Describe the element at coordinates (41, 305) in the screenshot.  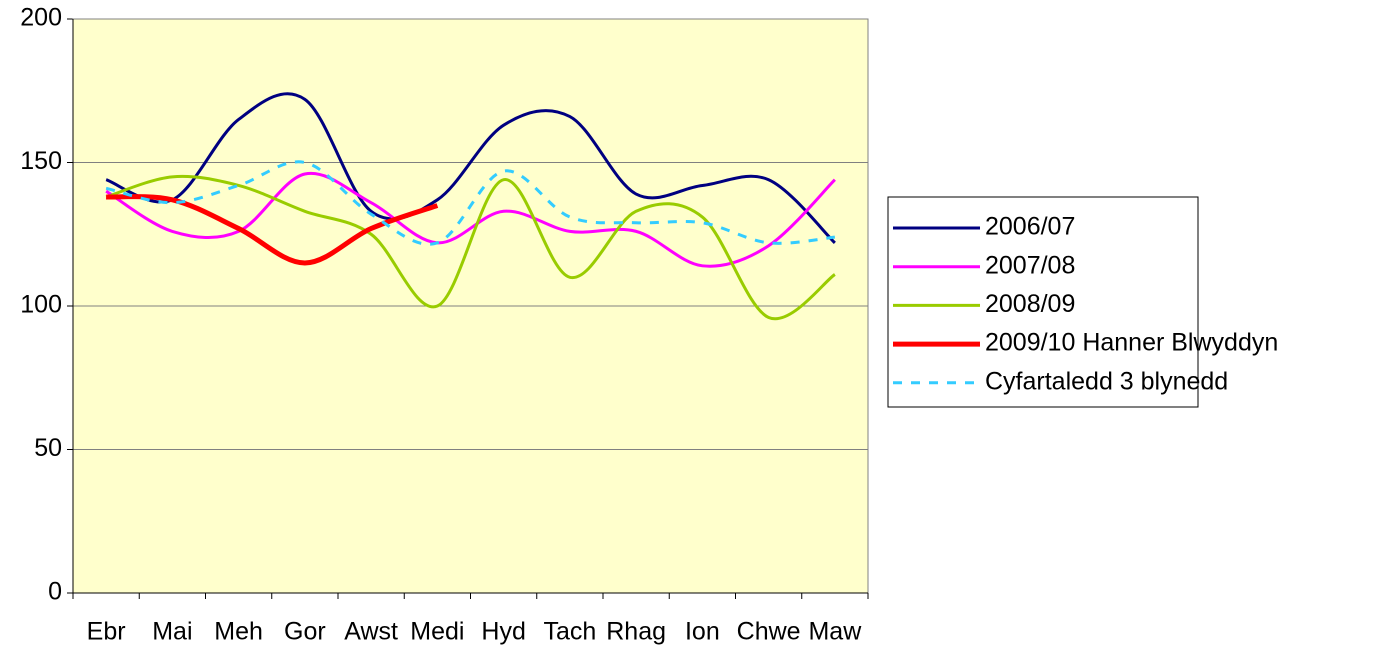
I see `y-tick-label: 100` at that location.